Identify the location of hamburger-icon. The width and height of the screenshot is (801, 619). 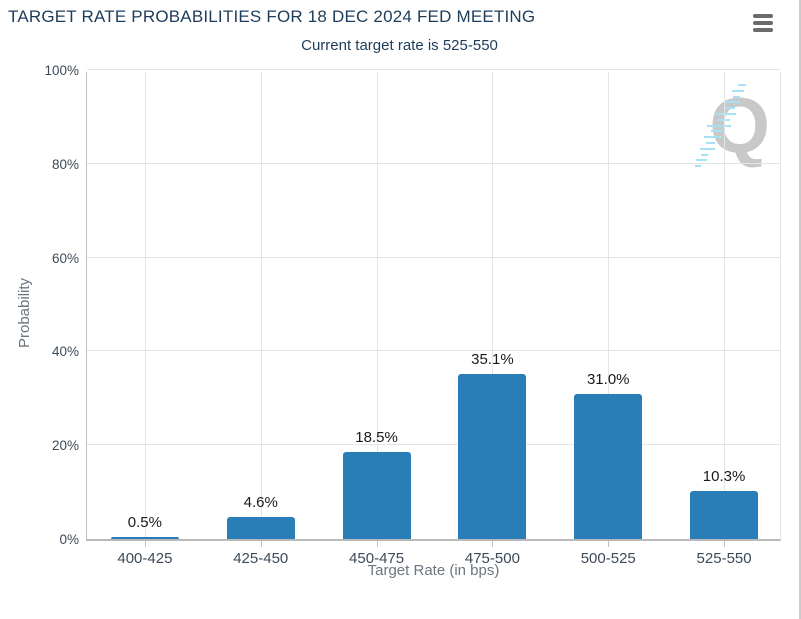
(763, 16).